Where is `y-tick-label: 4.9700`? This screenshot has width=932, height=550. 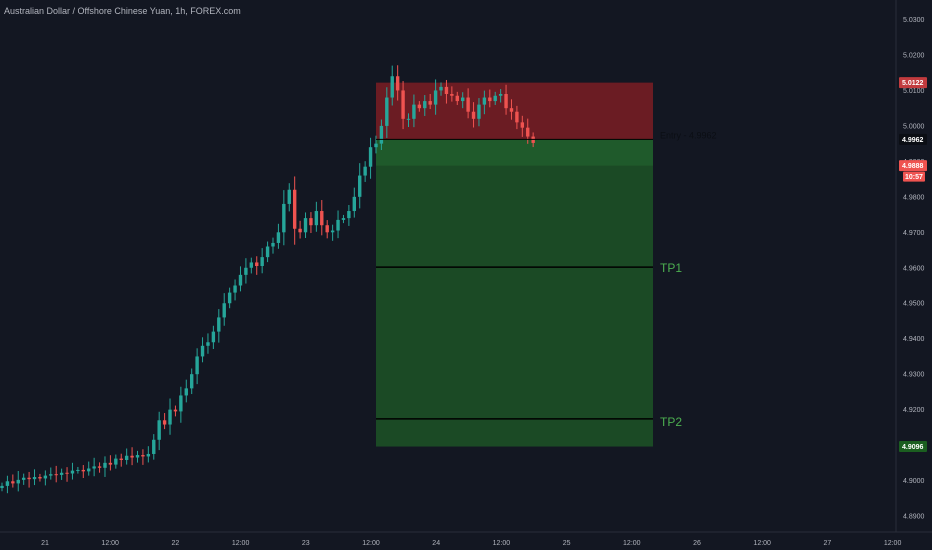
y-tick-label: 4.9700 is located at coordinates (914, 233).